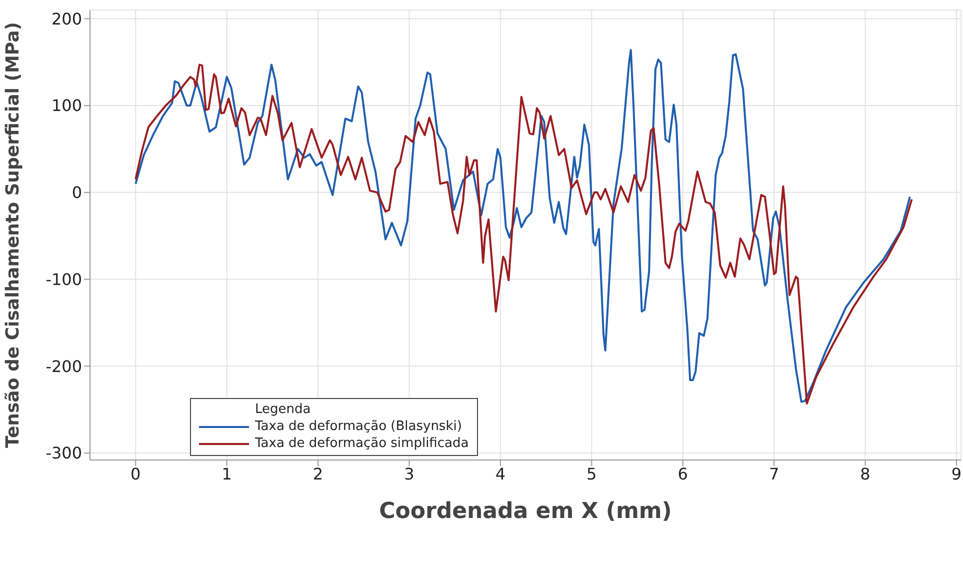  I want to click on legend-title: Legenda, so click(283, 409).